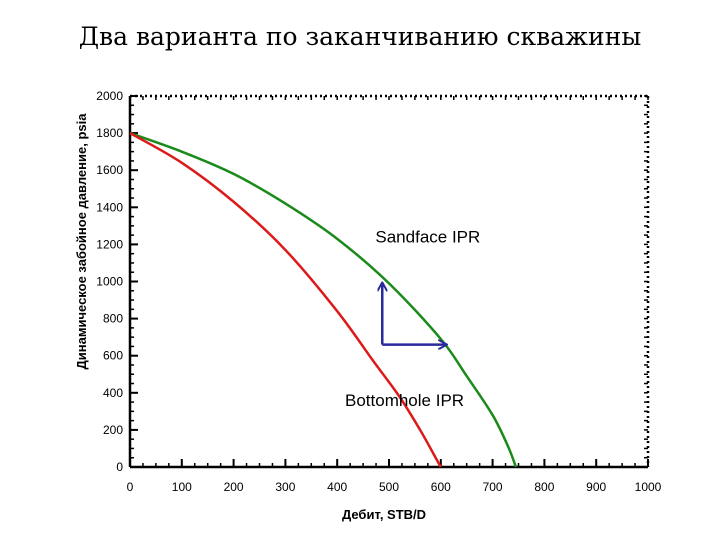 The image size is (720, 540). What do you see at coordinates (119, 467) in the screenshot?
I see `y-tick-label: 0` at bounding box center [119, 467].